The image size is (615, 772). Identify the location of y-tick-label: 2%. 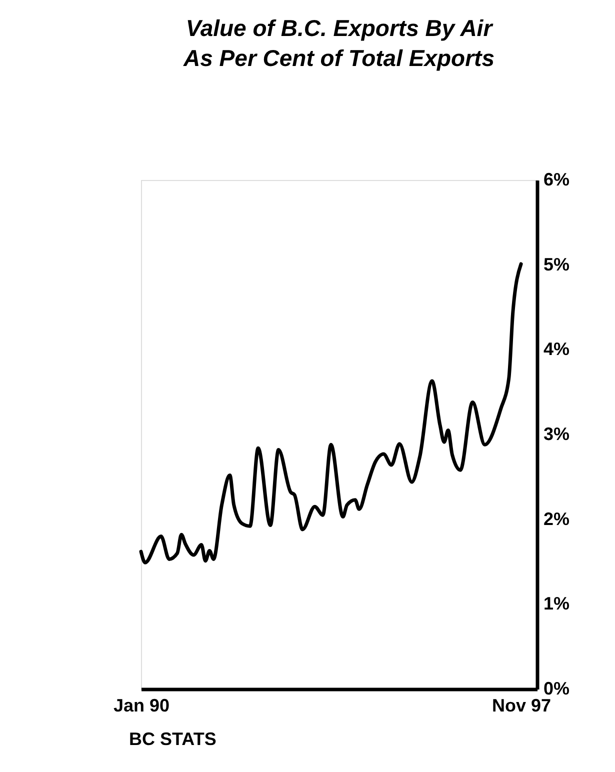
(557, 518).